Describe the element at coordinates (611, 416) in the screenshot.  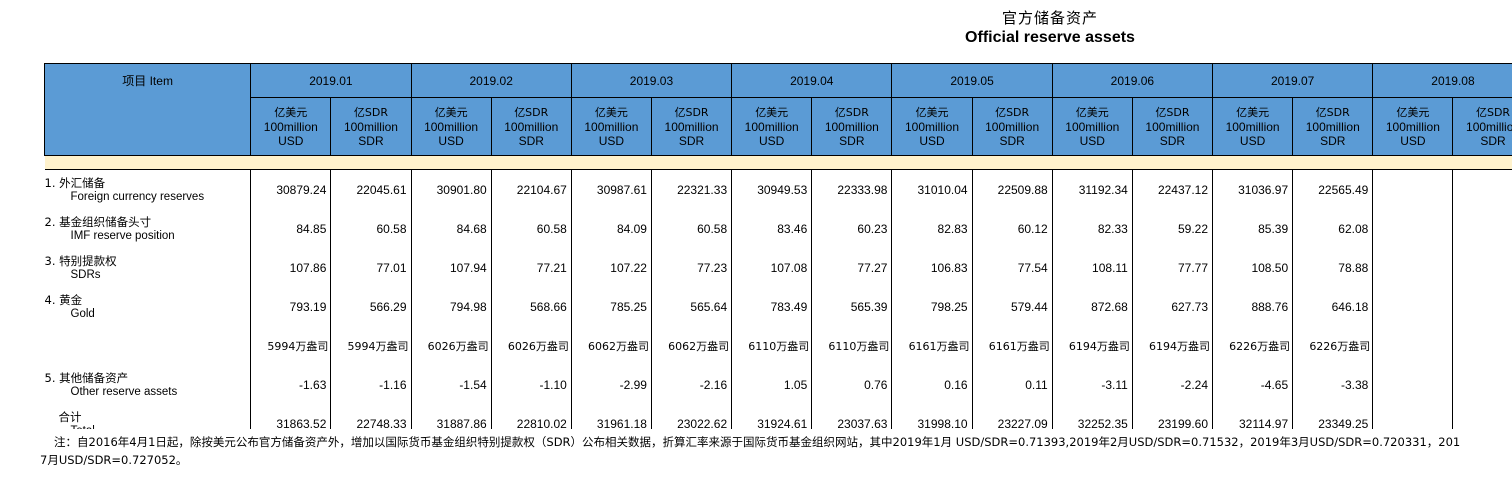
I see `table-cell: 31961.18` at that location.